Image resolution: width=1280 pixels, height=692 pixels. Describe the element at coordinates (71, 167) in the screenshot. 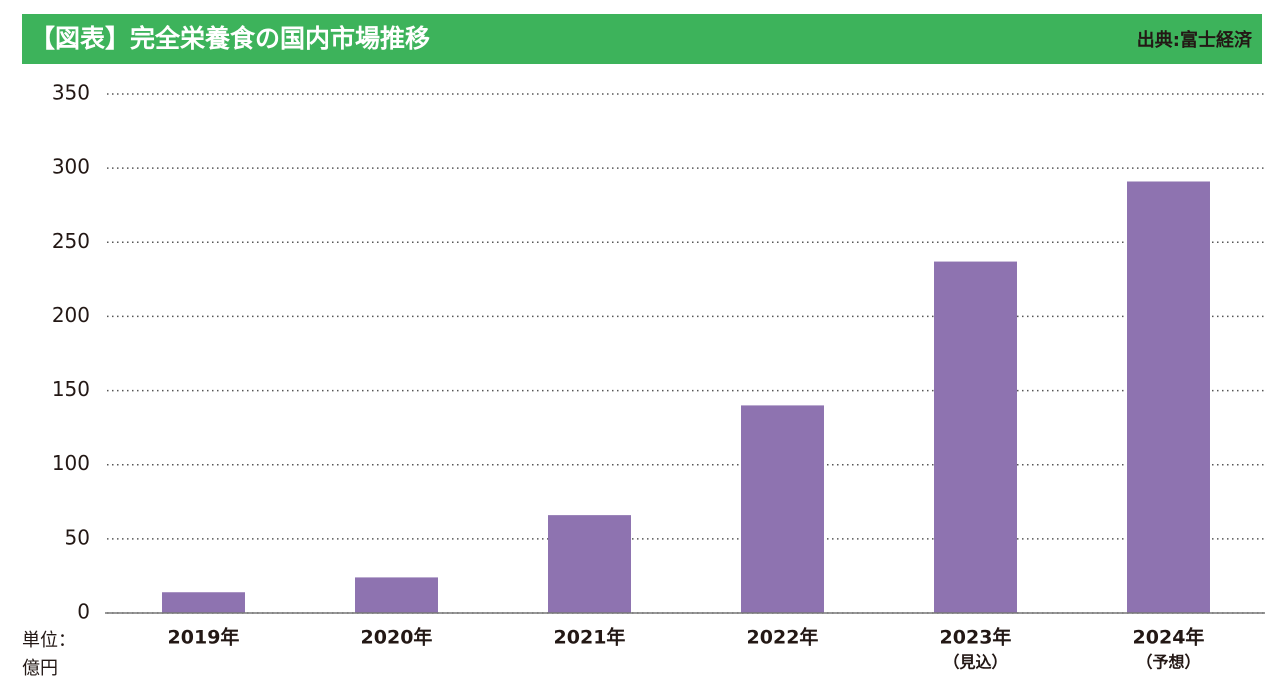

I see `y-tick-label: 300` at that location.